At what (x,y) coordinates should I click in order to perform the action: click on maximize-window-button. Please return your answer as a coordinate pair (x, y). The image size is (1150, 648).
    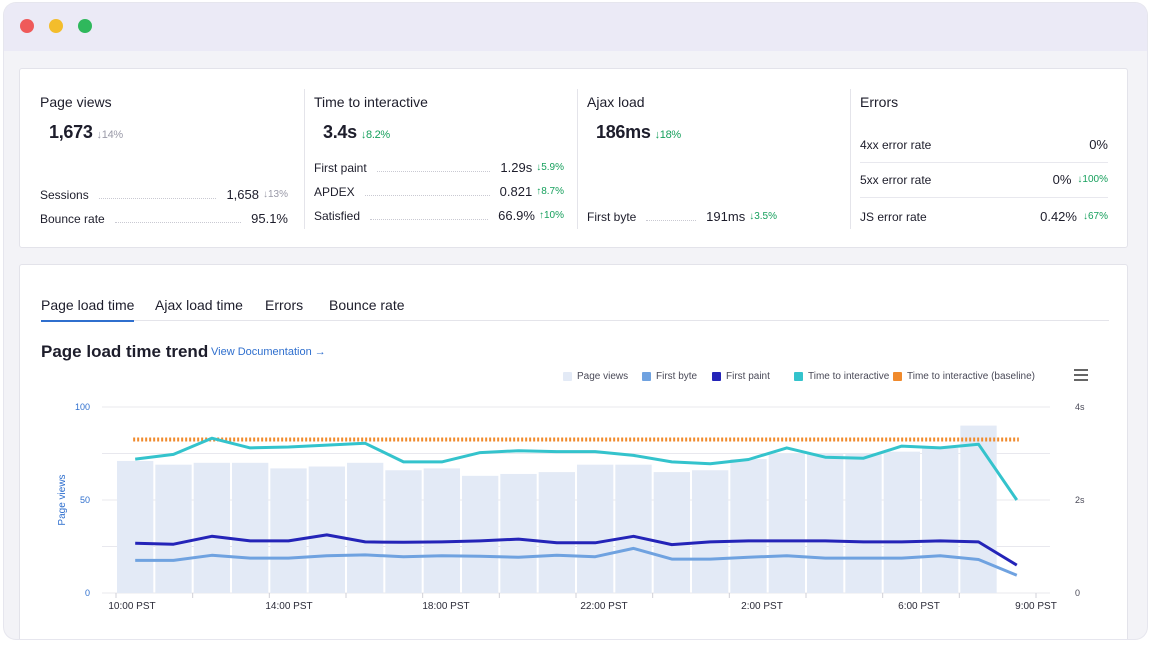
    Looking at the image, I should click on (85, 26).